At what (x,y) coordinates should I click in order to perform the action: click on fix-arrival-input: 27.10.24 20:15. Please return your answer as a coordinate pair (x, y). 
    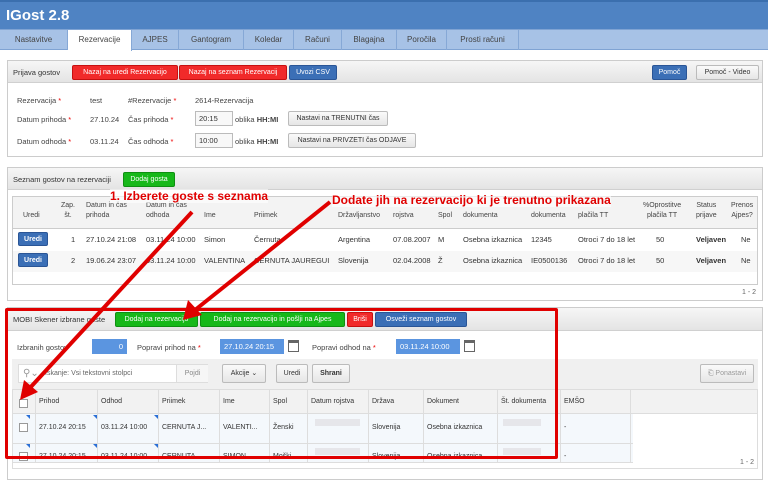
    Looking at the image, I should click on (252, 346).